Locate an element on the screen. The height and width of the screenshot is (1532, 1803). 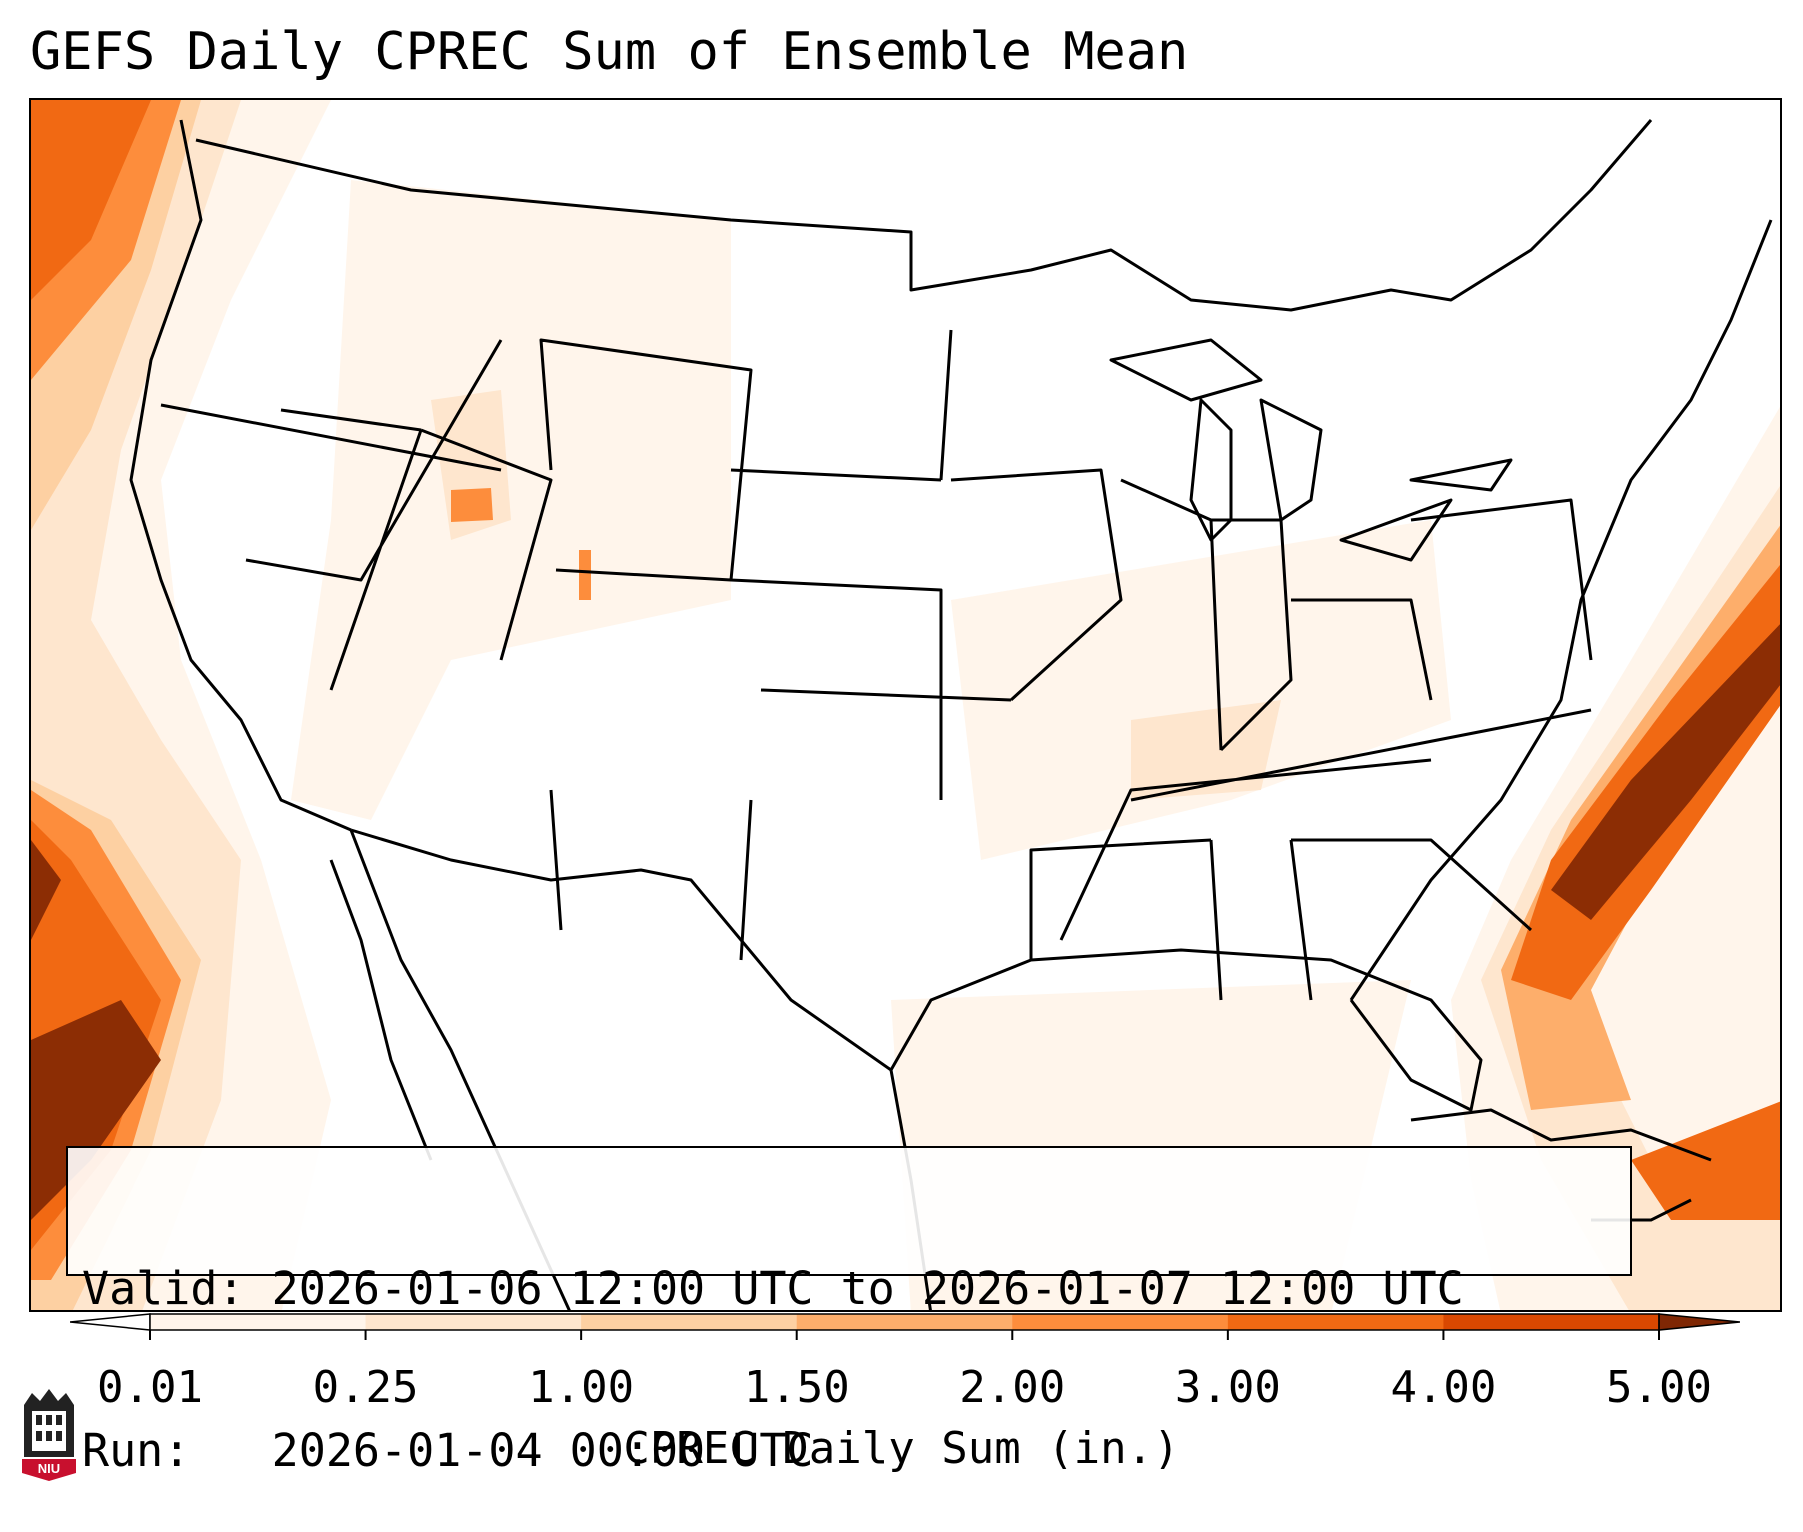
colorbar-tick-label: 1.50 is located at coordinates (796, 1387).